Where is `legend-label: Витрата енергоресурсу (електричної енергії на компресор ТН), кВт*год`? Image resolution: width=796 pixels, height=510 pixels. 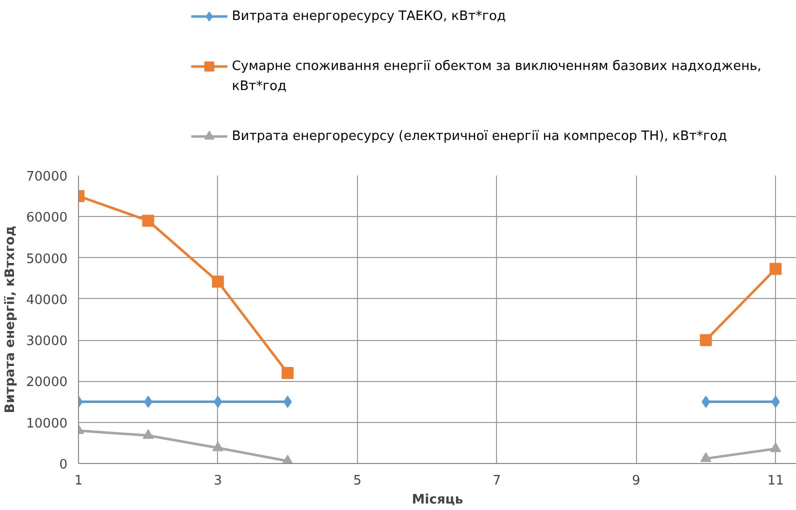 legend-label: Витрата енергоресурсу (електричної енергії на компресор ТН), кВт*год is located at coordinates (479, 136).